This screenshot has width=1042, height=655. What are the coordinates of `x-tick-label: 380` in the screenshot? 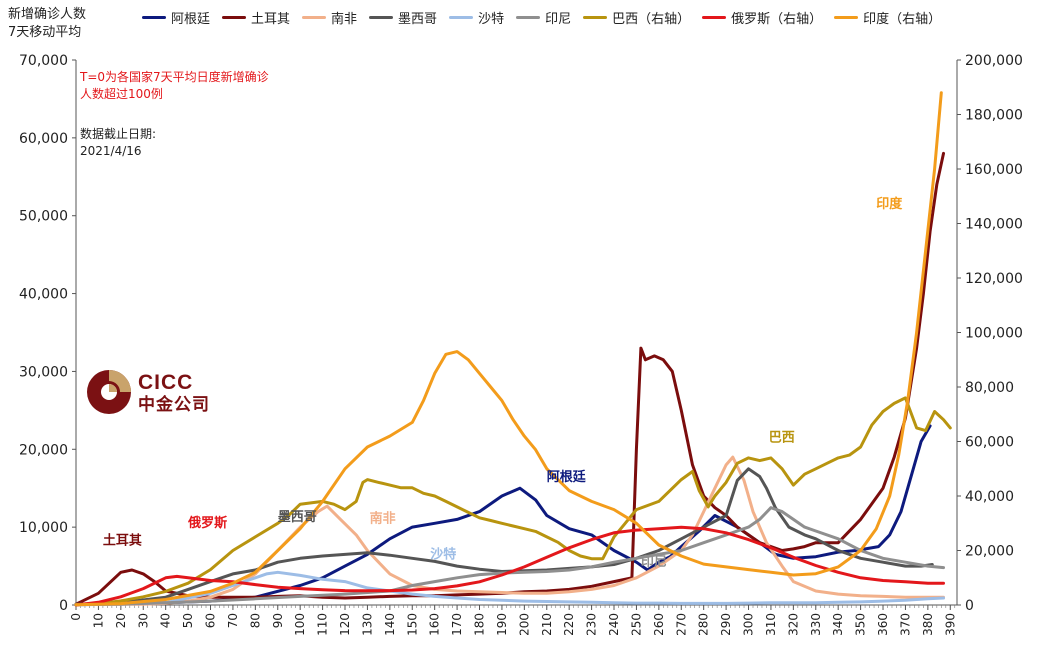 It's located at (928, 624).